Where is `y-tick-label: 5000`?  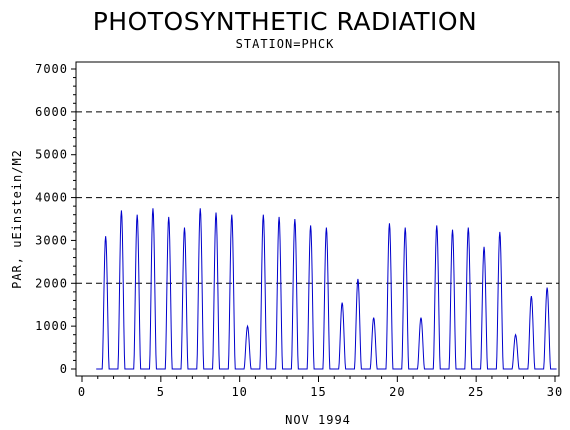
y-tick-label: 5000 is located at coordinates (51, 155).